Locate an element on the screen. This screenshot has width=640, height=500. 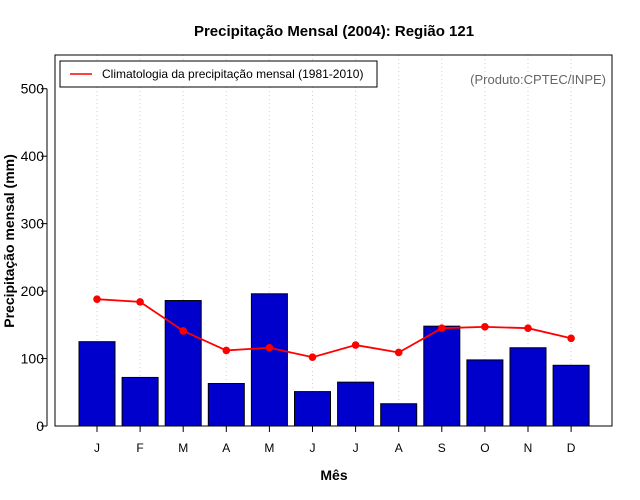
legend-box is located at coordinates (218, 74).